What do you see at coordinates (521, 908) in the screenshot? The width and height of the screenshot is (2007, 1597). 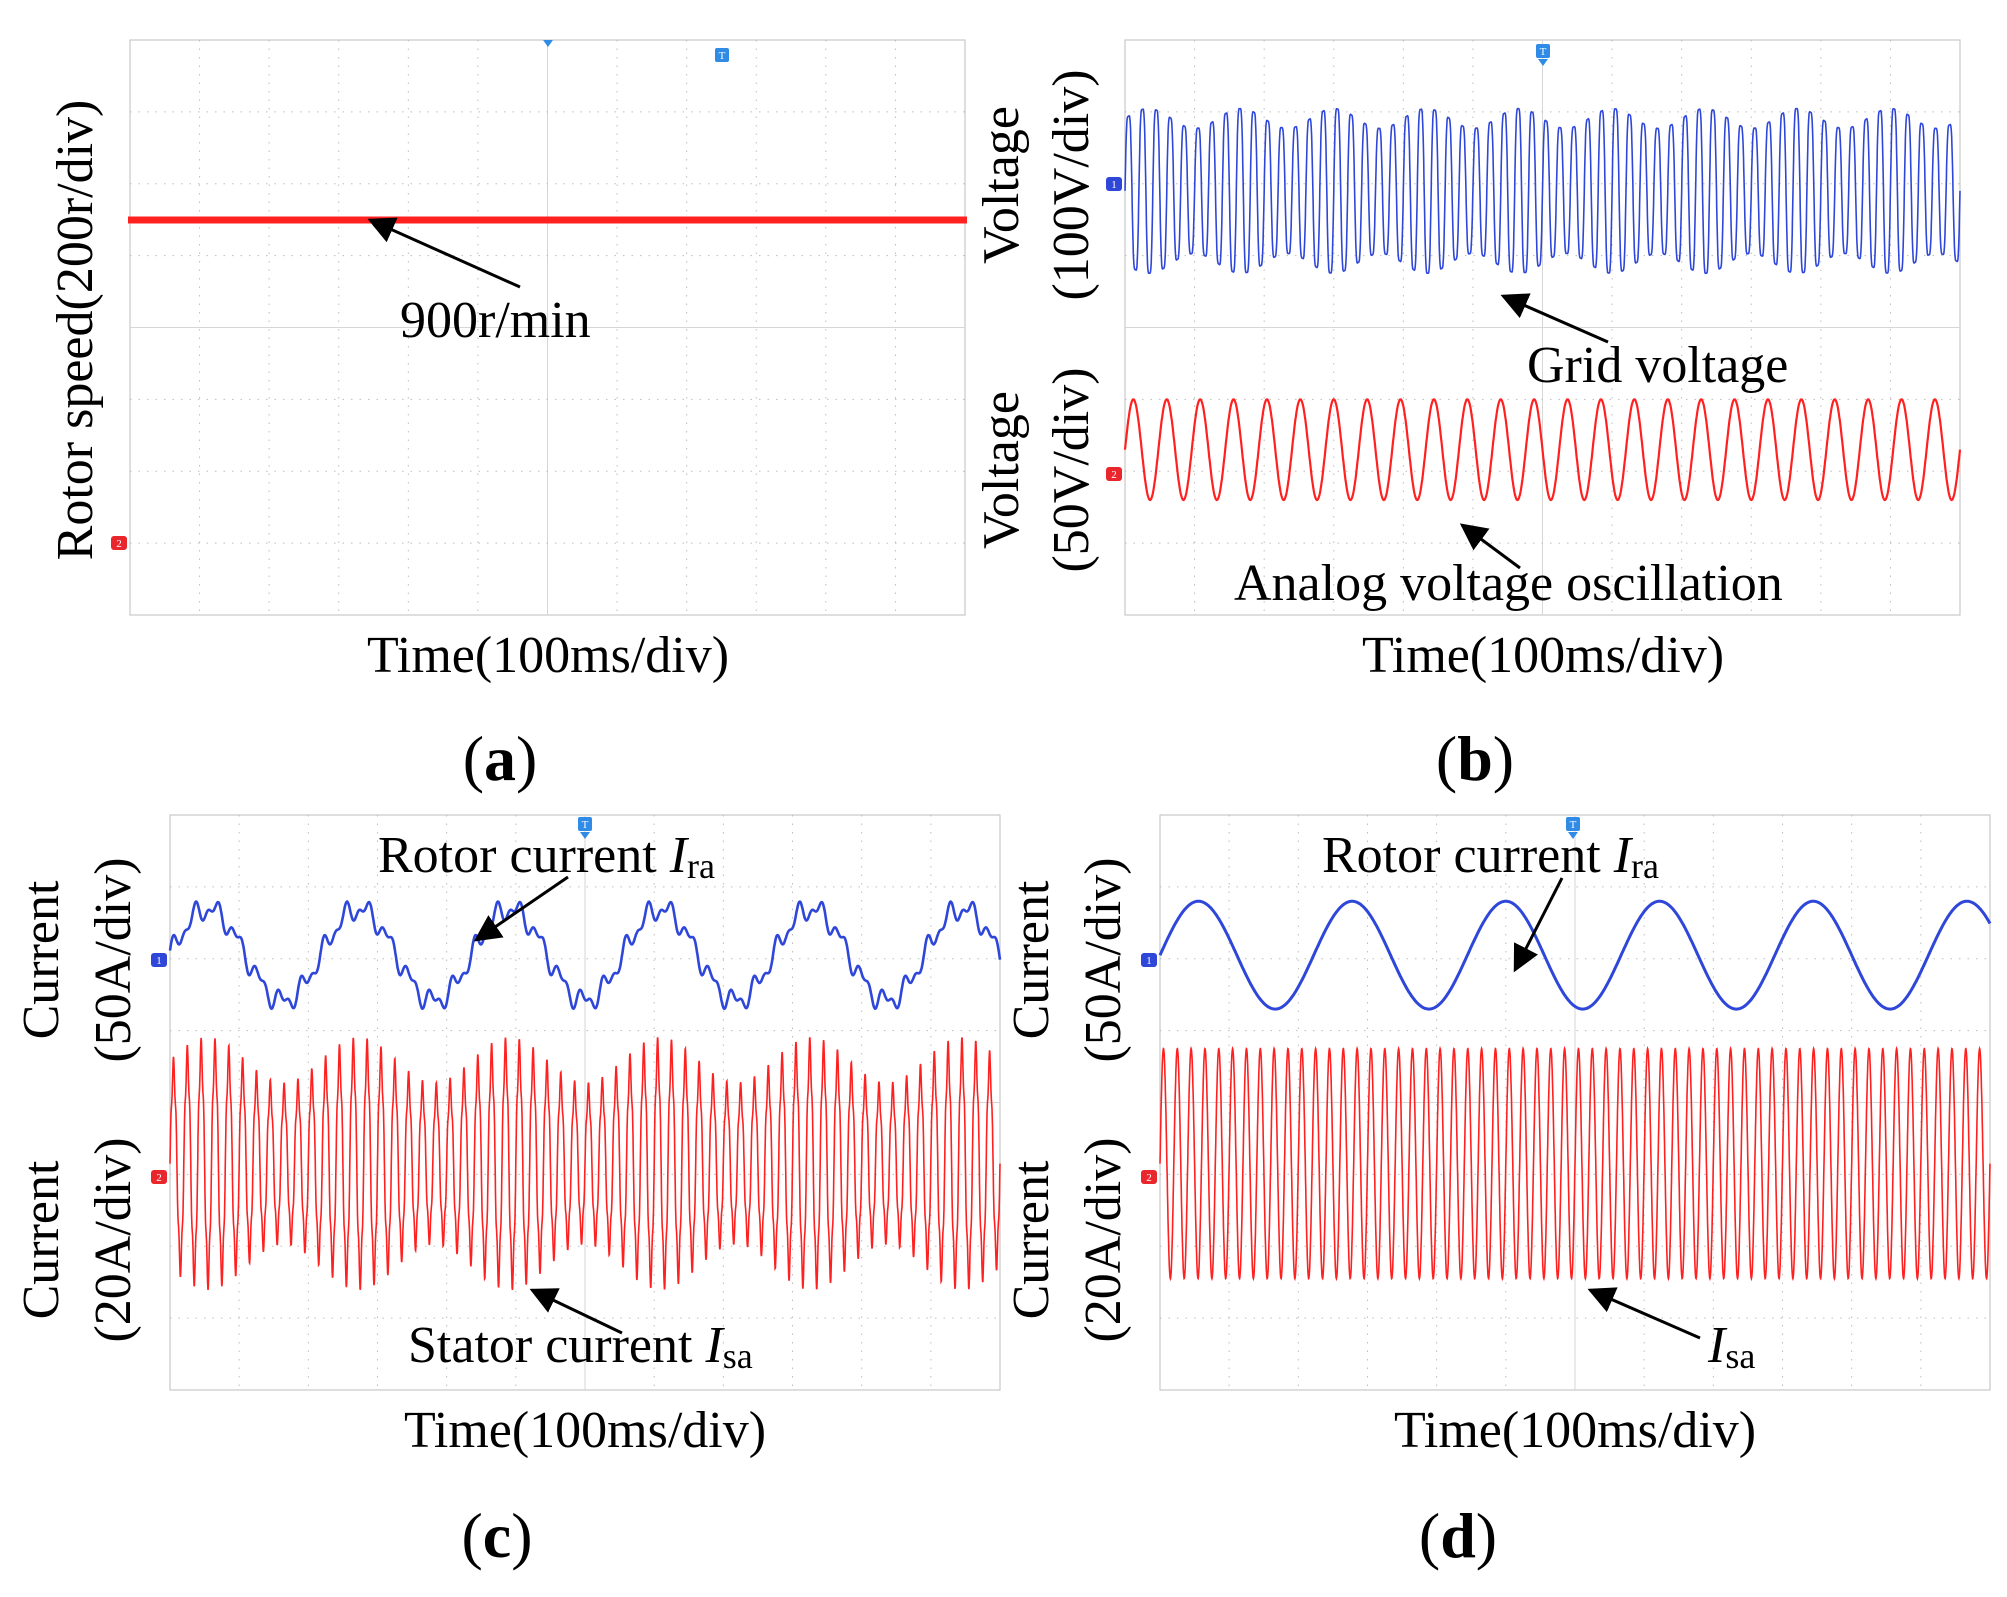 I see `annotation-arrow-rotor-c` at bounding box center [521, 908].